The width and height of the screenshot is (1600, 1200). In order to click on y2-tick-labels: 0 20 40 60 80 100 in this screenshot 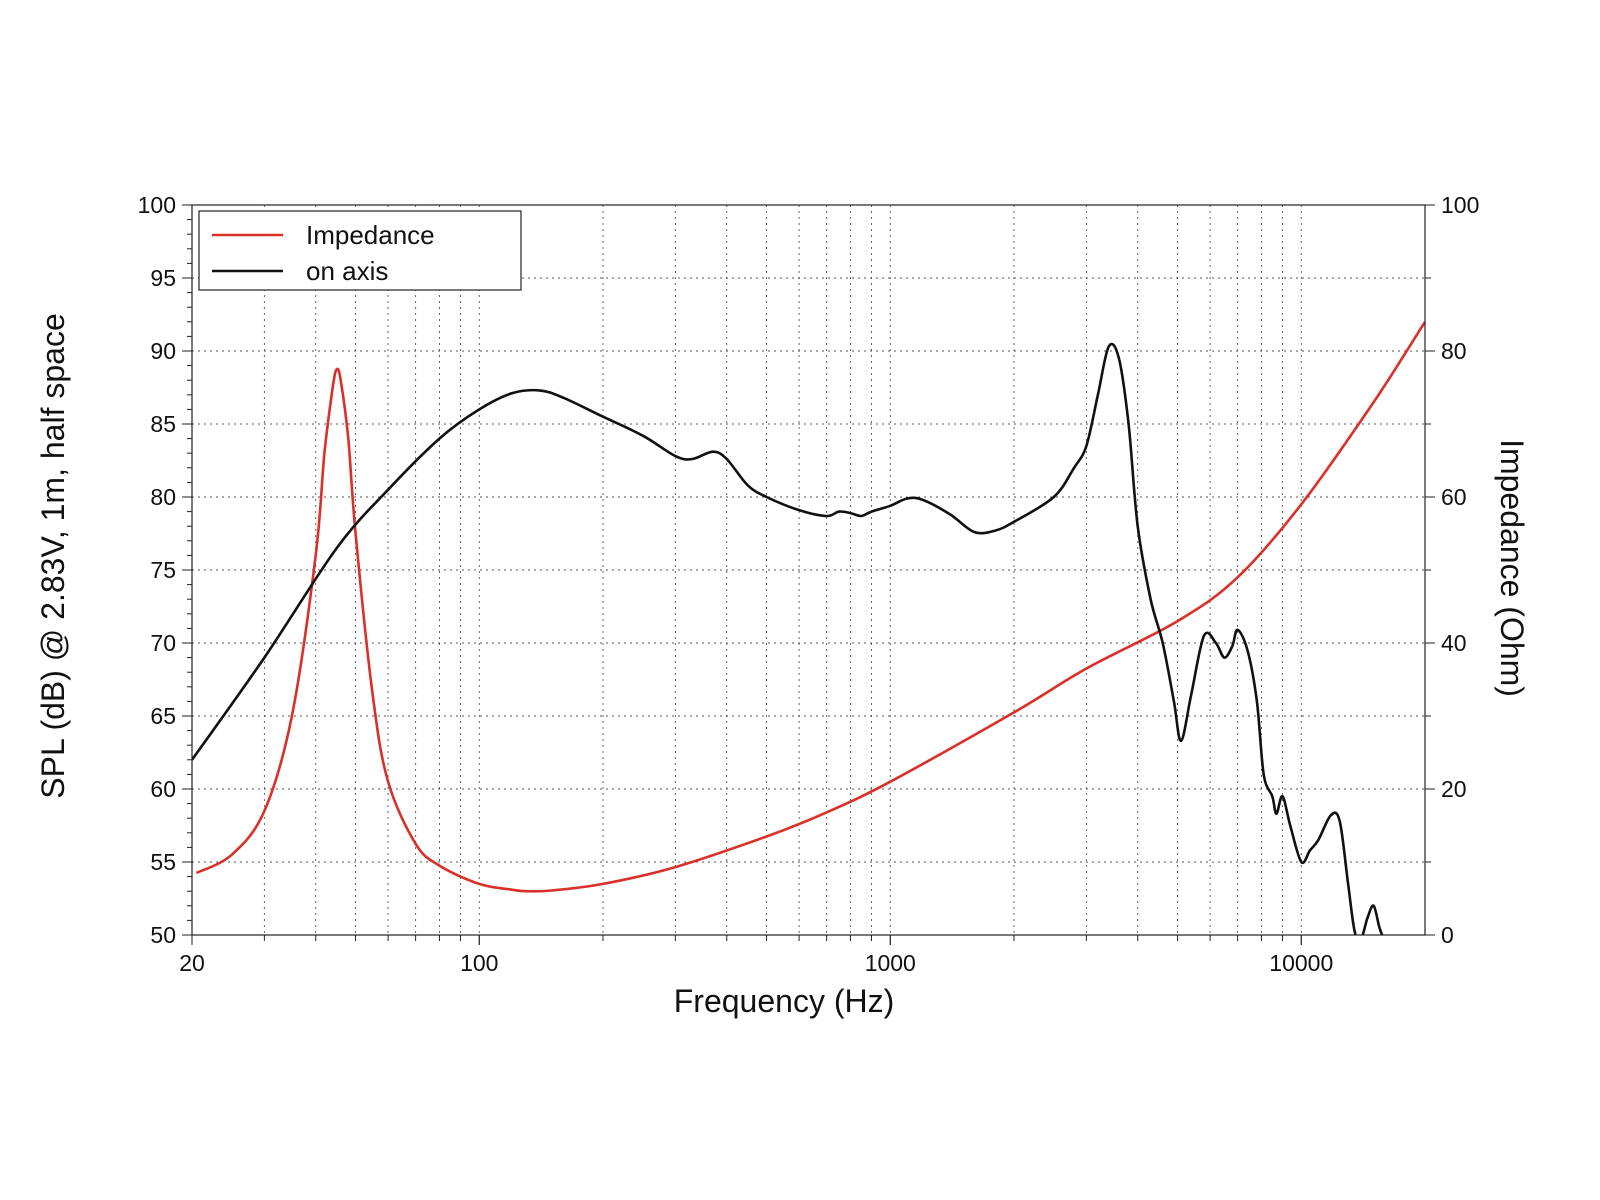, I will do `click(1460, 570)`.